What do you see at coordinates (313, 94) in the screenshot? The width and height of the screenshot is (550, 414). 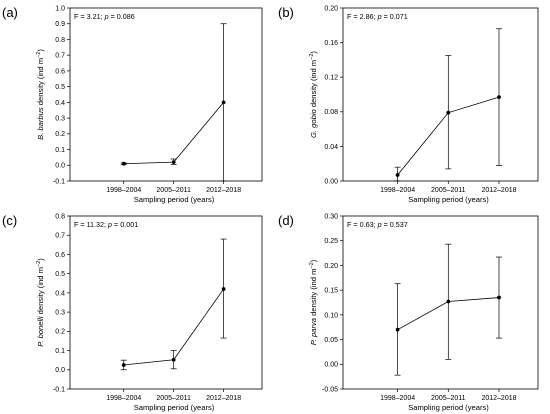 I see `y-axis-label: G. gobio density (ind m−2)` at bounding box center [313, 94].